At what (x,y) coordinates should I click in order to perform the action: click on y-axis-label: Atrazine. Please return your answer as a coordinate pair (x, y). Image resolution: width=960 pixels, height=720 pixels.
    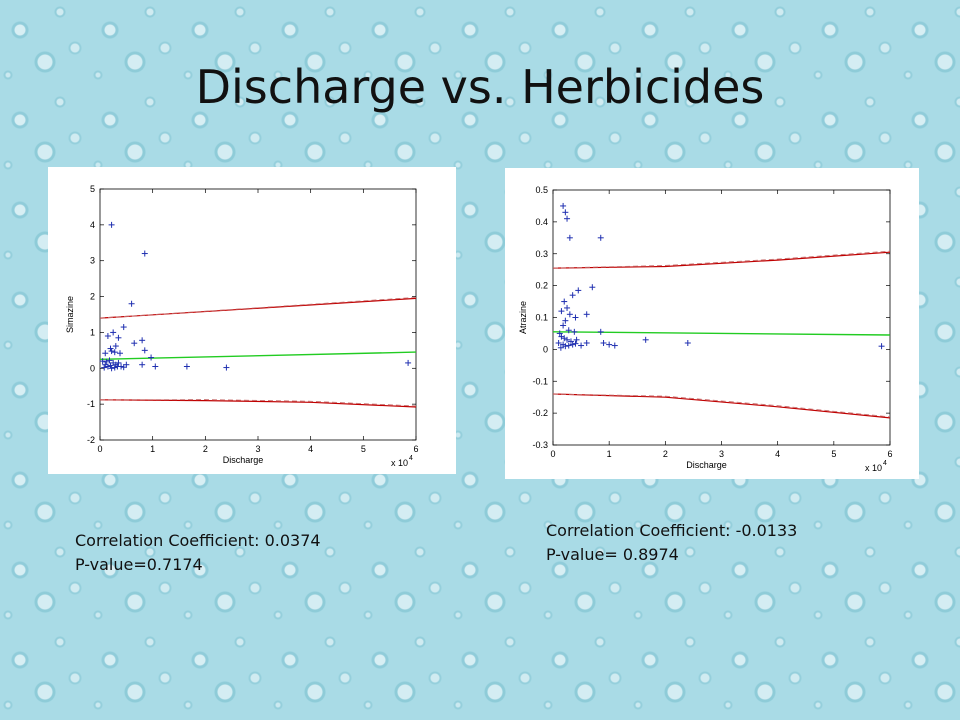
    Looking at the image, I should click on (523, 317).